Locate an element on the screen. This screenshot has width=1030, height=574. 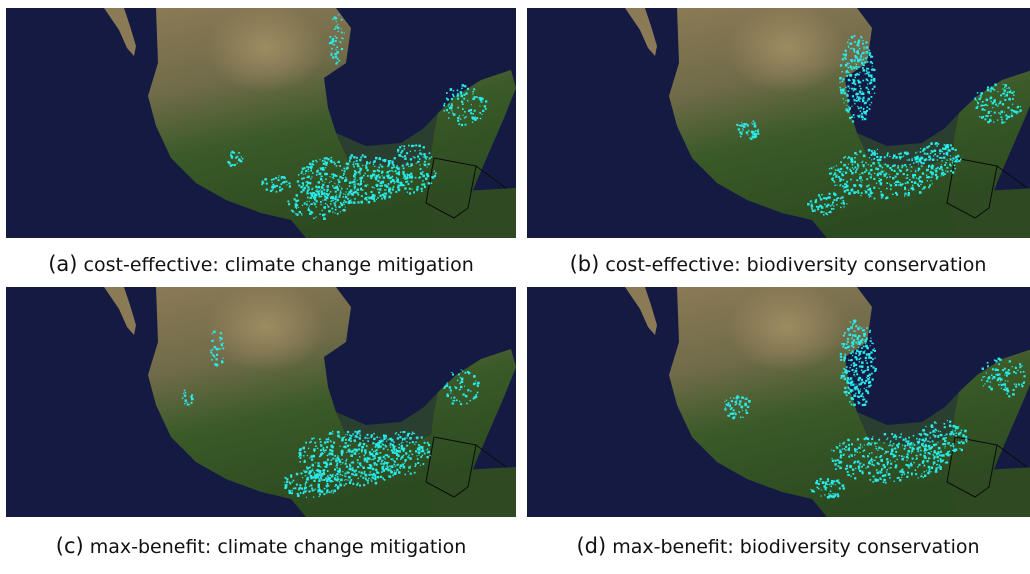
country-border is located at coordinates (1012, 456).